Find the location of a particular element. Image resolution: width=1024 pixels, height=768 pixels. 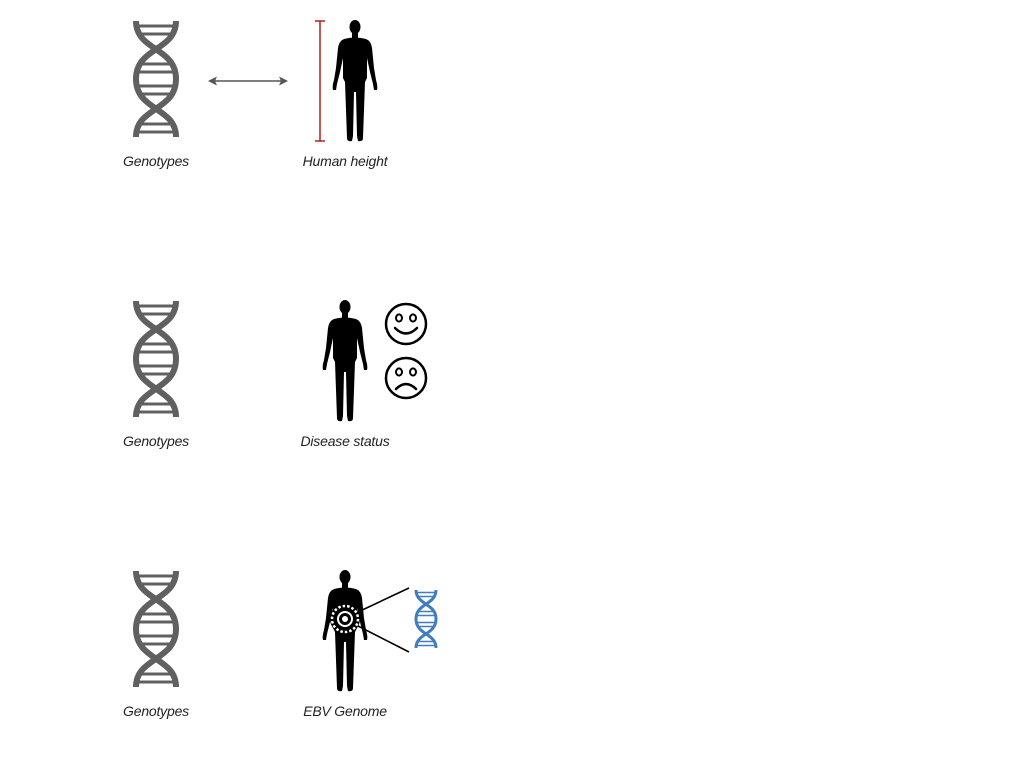

happy-face-icon is located at coordinates (406, 324).